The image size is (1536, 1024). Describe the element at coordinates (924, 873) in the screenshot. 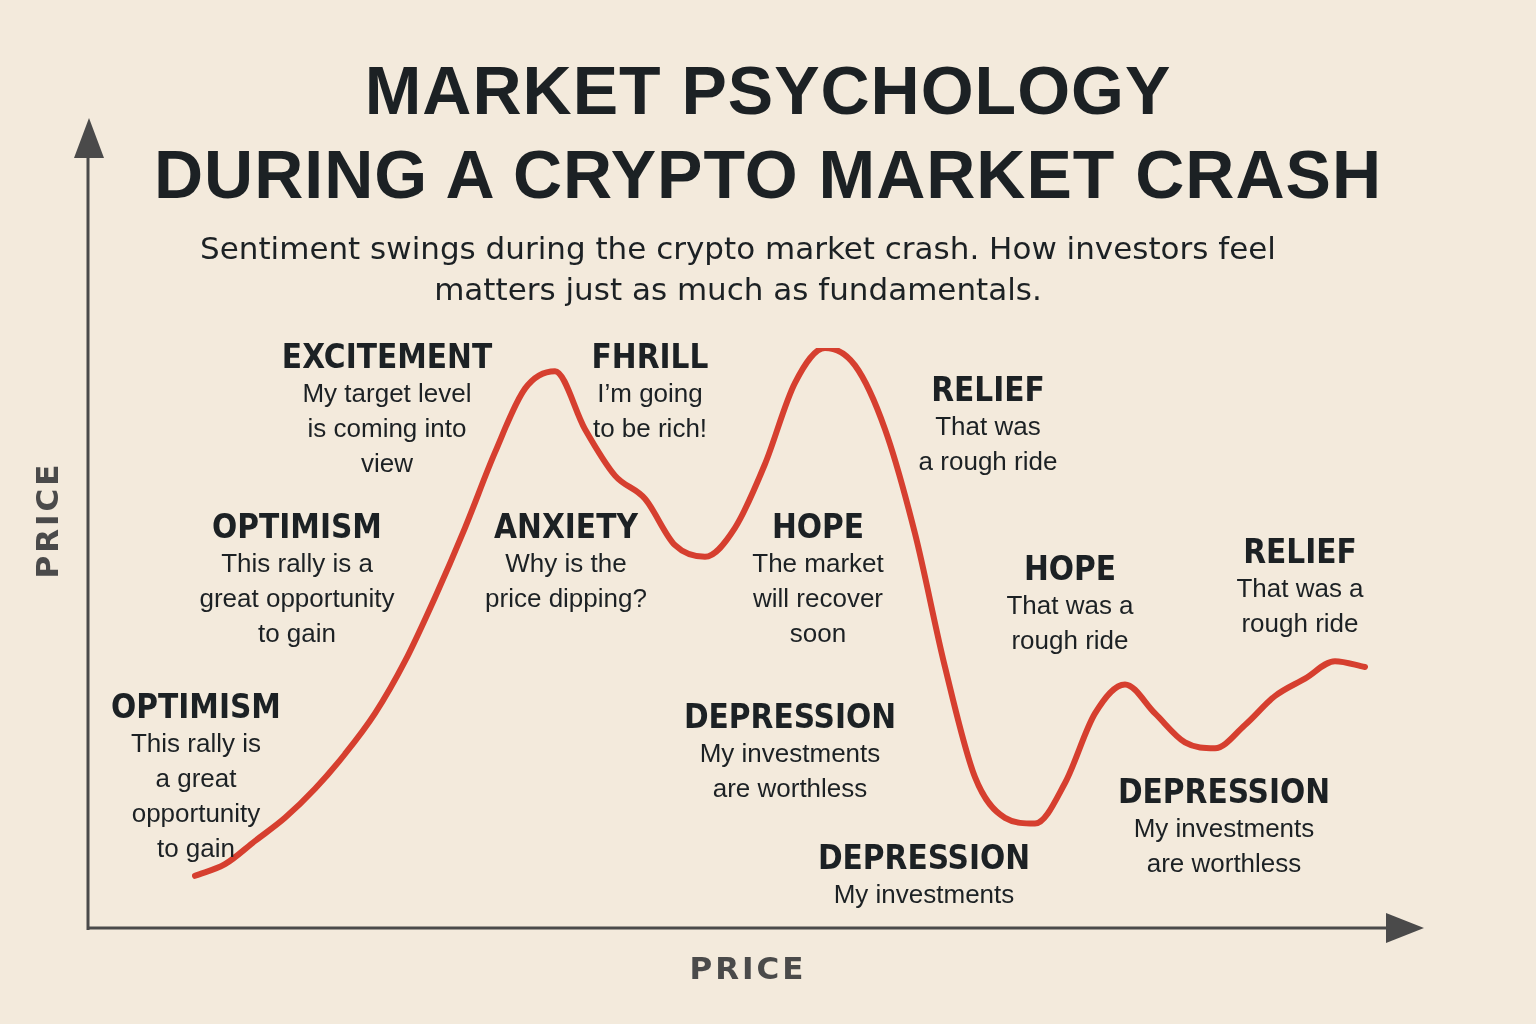

I see `annotation: DEPRESSION My investments` at that location.